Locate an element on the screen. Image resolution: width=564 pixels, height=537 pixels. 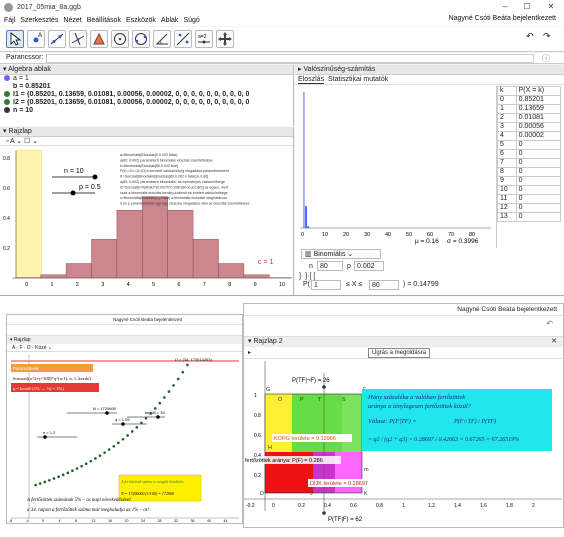
slider-q-handle is located at coordinates (123, 424).